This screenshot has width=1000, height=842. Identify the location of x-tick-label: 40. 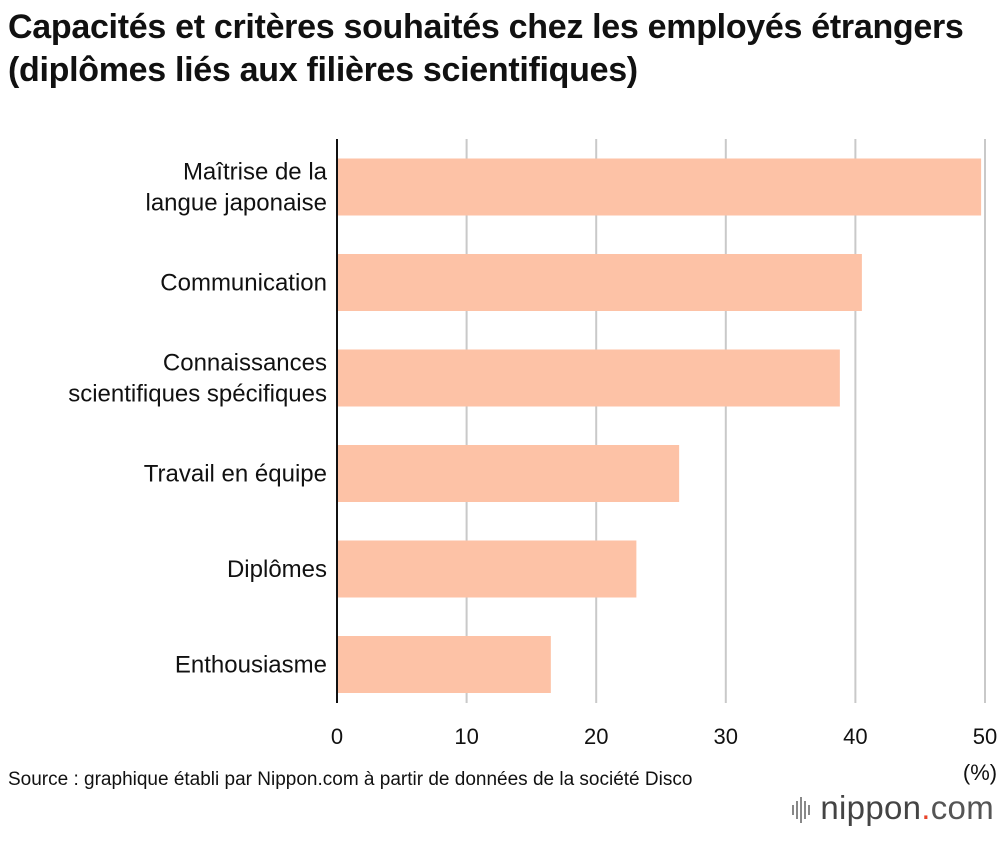
(855, 736).